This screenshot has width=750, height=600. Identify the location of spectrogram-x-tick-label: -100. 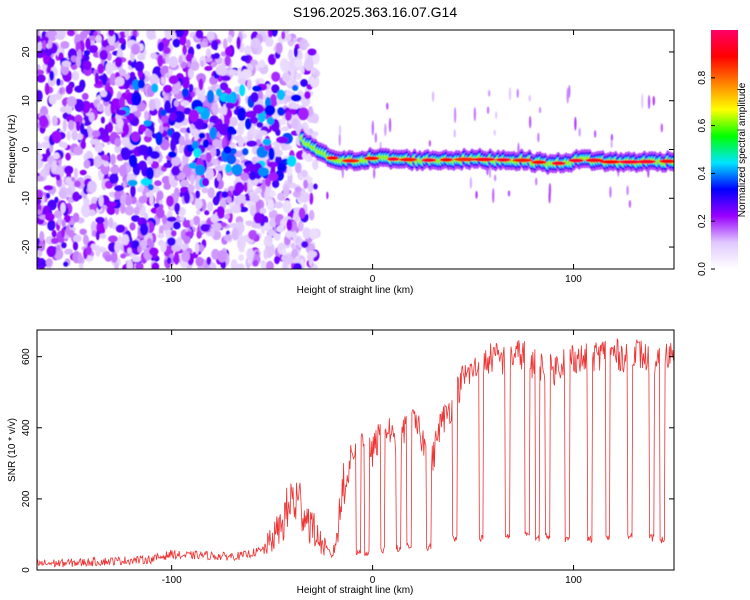
(172, 279).